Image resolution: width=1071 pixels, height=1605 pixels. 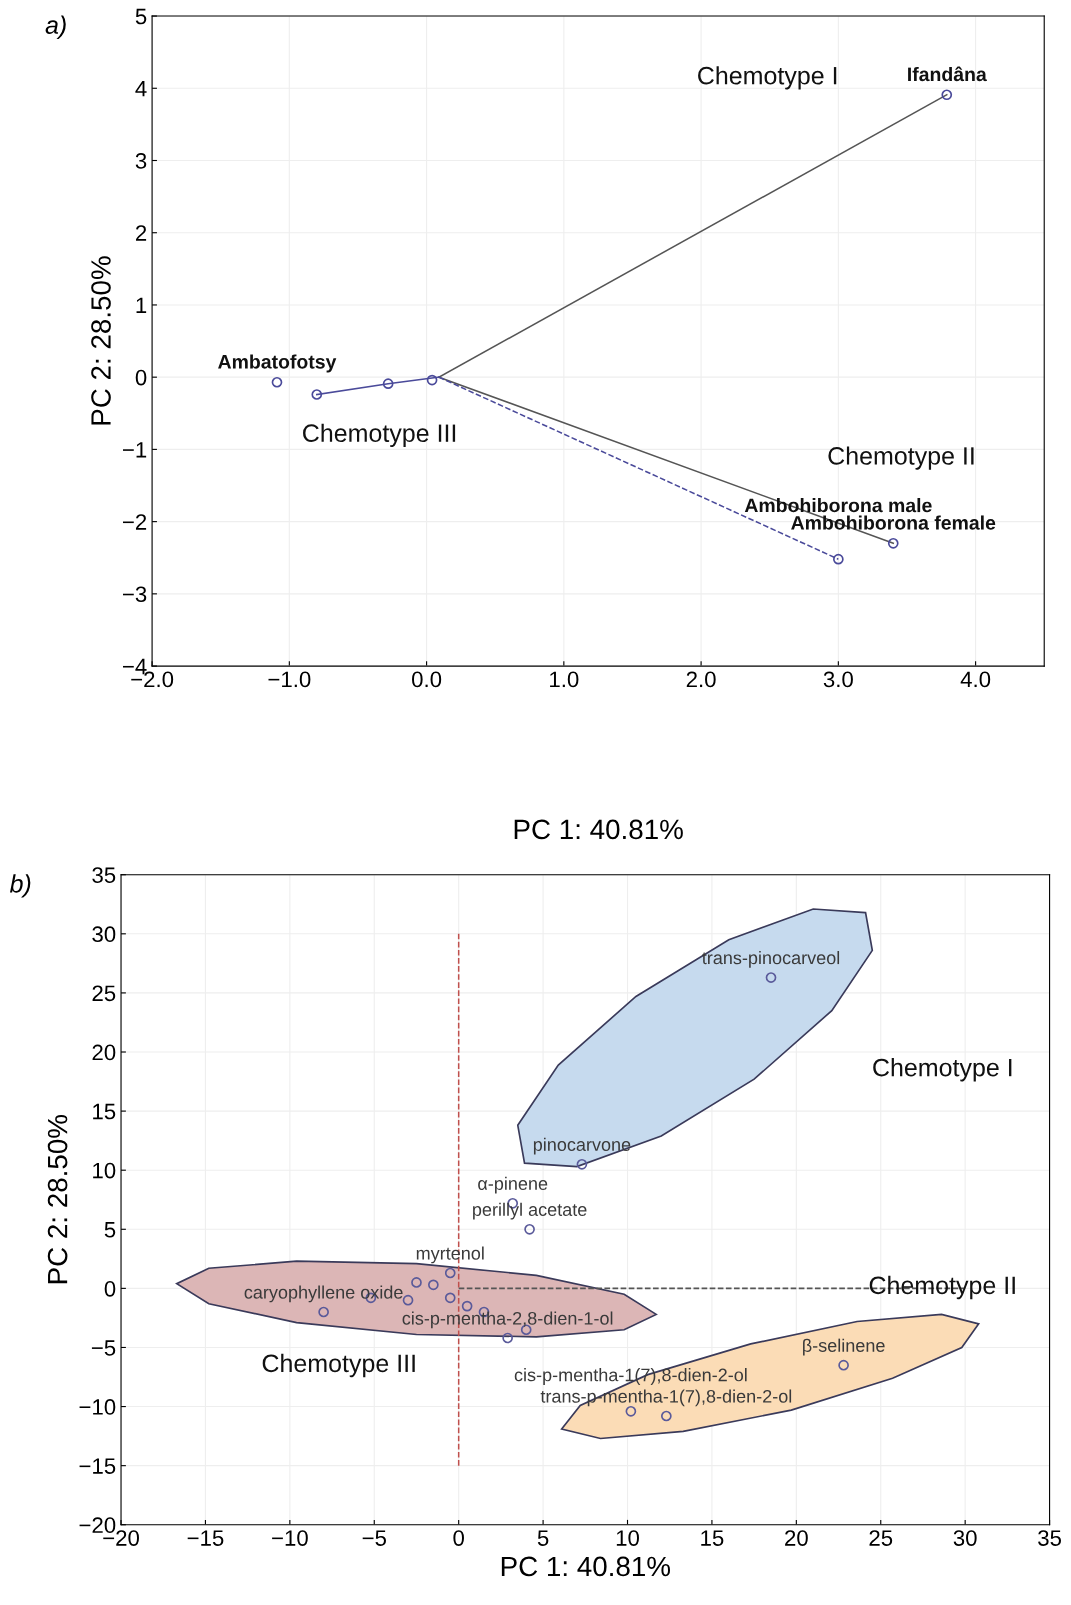 I want to click on x-tick-label: 35, so click(x=1050, y=1538).